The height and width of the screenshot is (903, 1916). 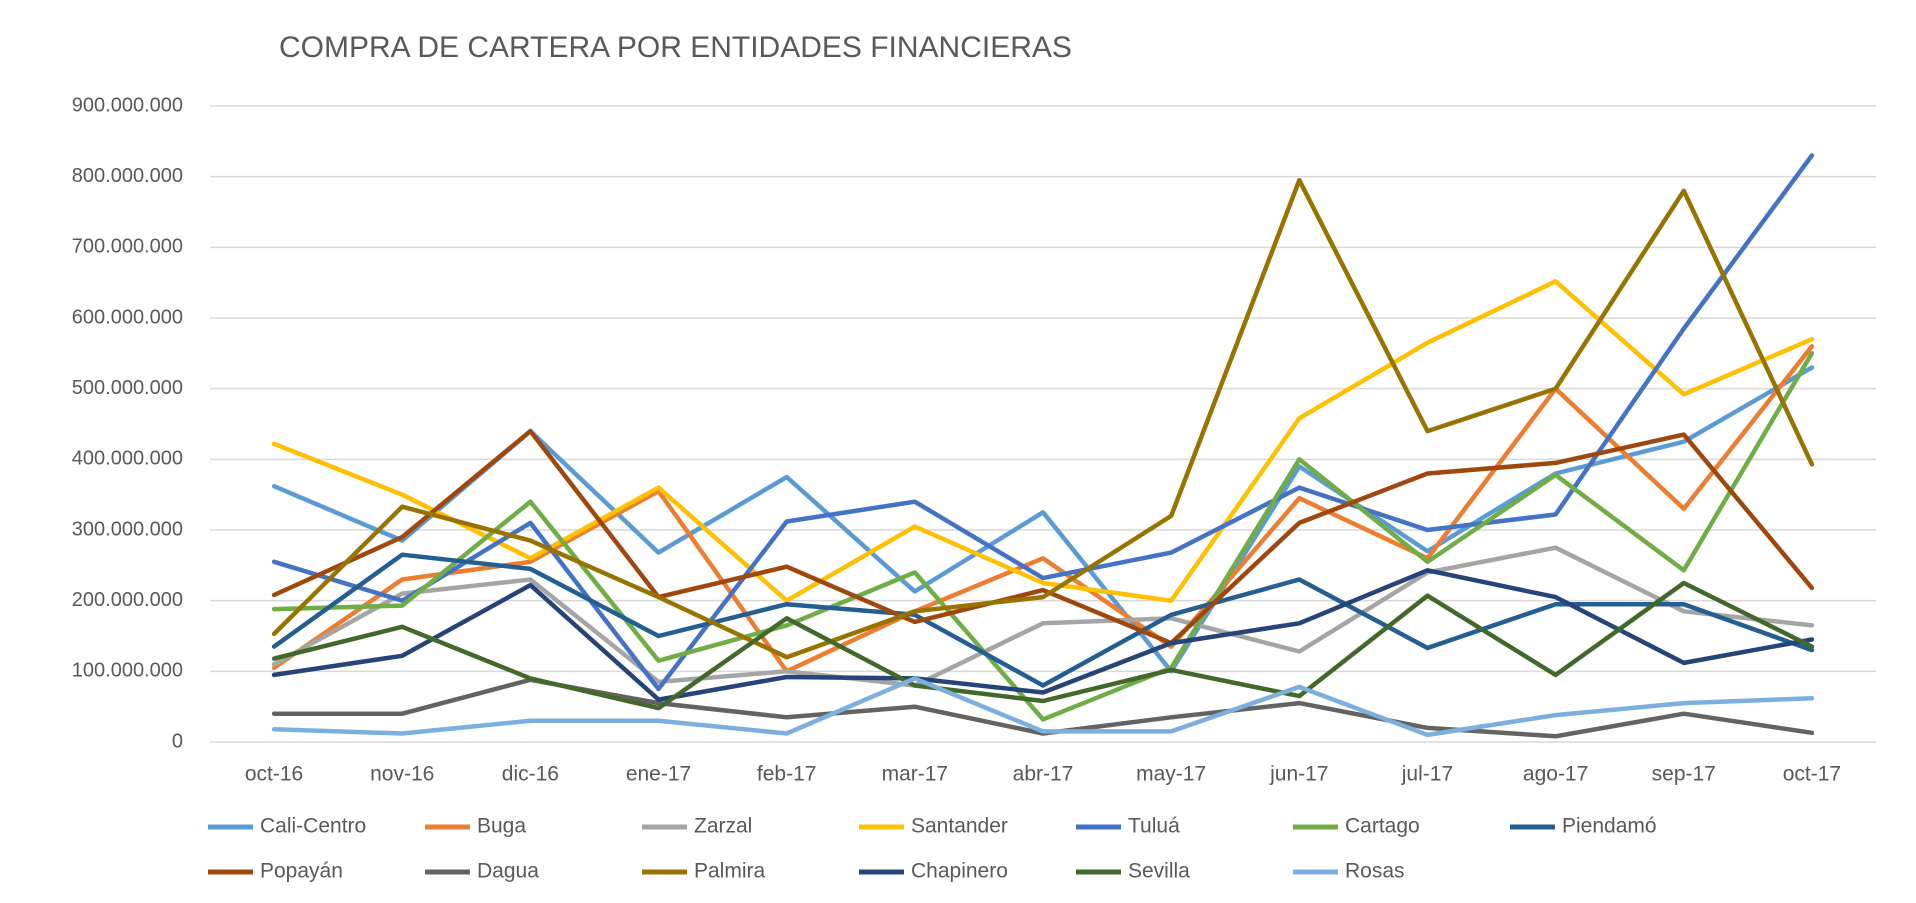 What do you see at coordinates (508, 871) in the screenshot?
I see `legend-label: Dagua` at bounding box center [508, 871].